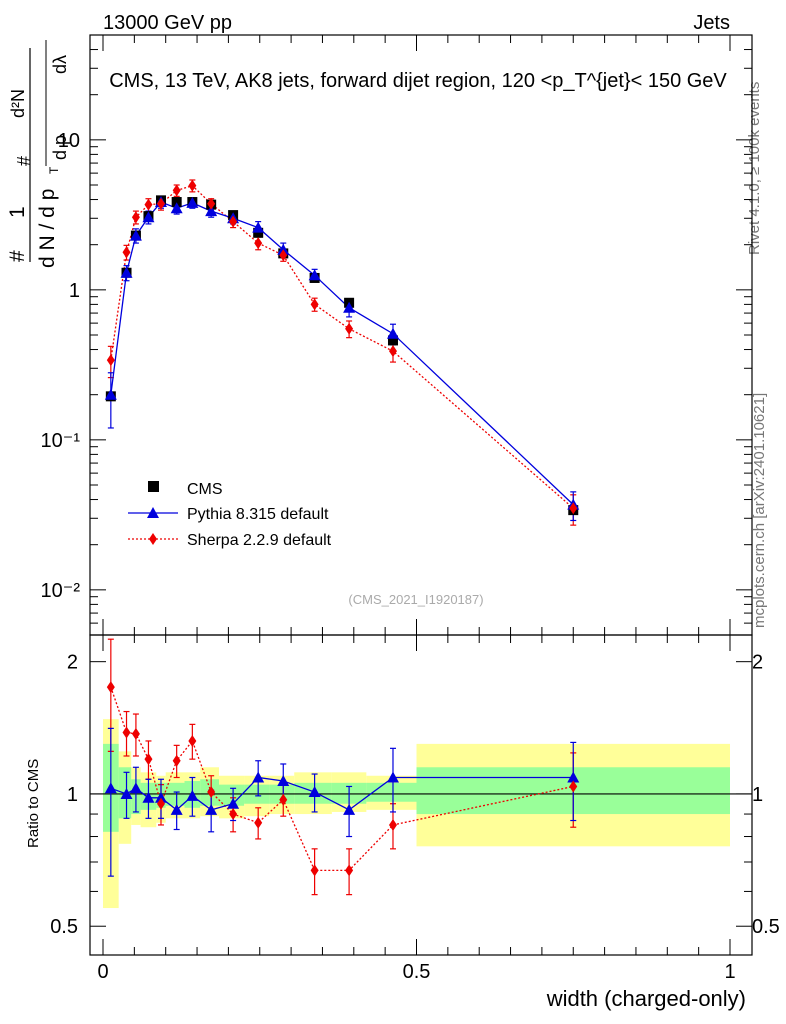 The image size is (786, 1024). I want to click on ratio-y-tick-label-right: 0.5, so click(766, 927).